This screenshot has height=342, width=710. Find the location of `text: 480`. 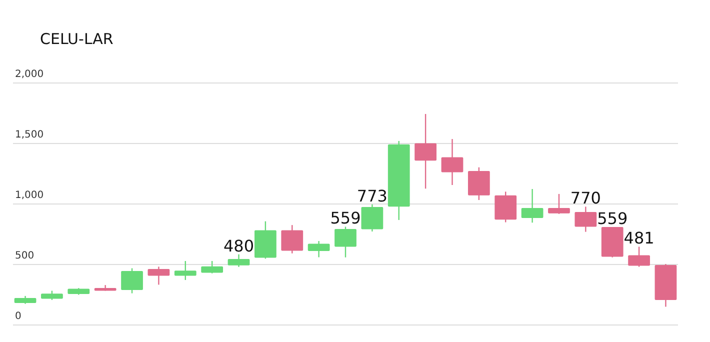

text: 480 is located at coordinates (238, 246).